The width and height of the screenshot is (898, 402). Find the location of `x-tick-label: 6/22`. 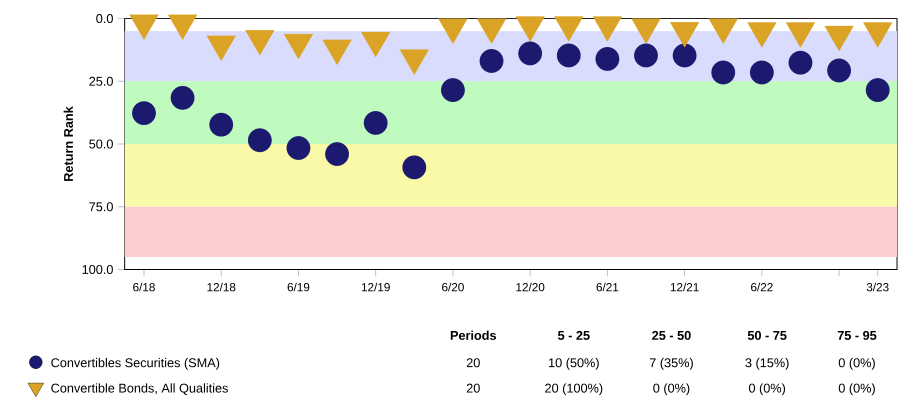

x-tick-label: 6/22 is located at coordinates (762, 287).